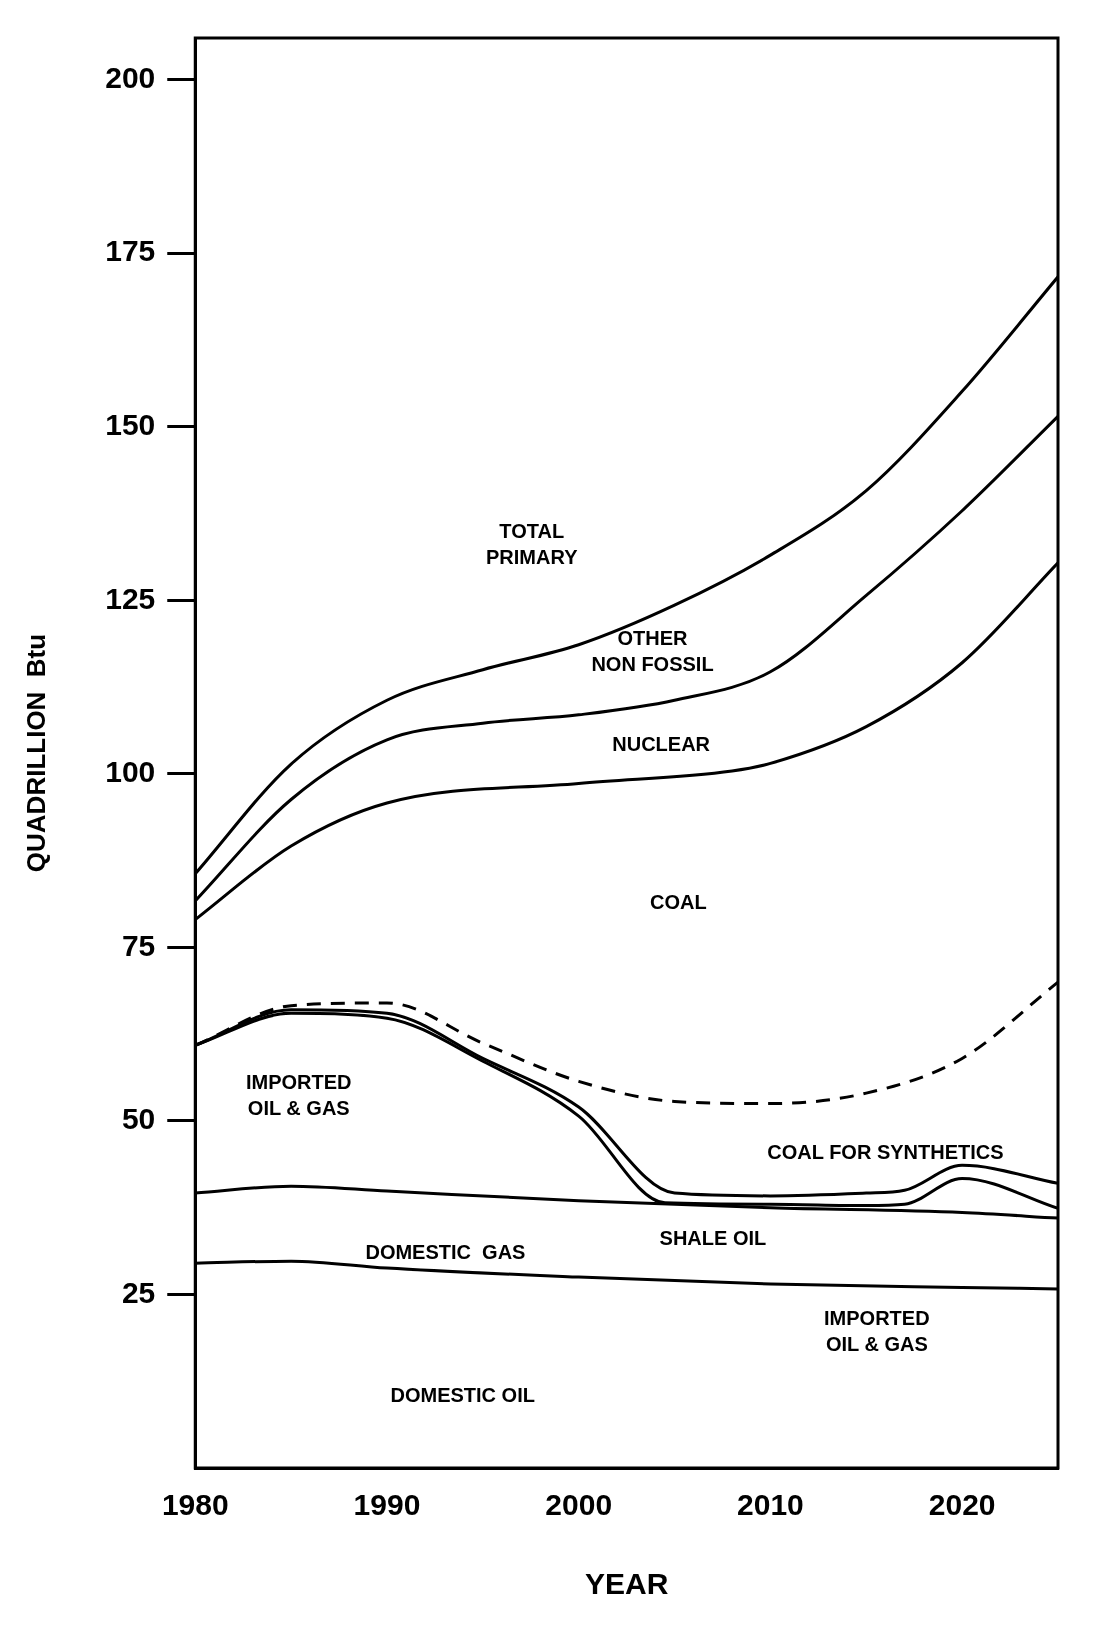 This screenshot has height=1636, width=1096. What do you see at coordinates (130, 251) in the screenshot?
I see `y-tick-label: 175` at bounding box center [130, 251].